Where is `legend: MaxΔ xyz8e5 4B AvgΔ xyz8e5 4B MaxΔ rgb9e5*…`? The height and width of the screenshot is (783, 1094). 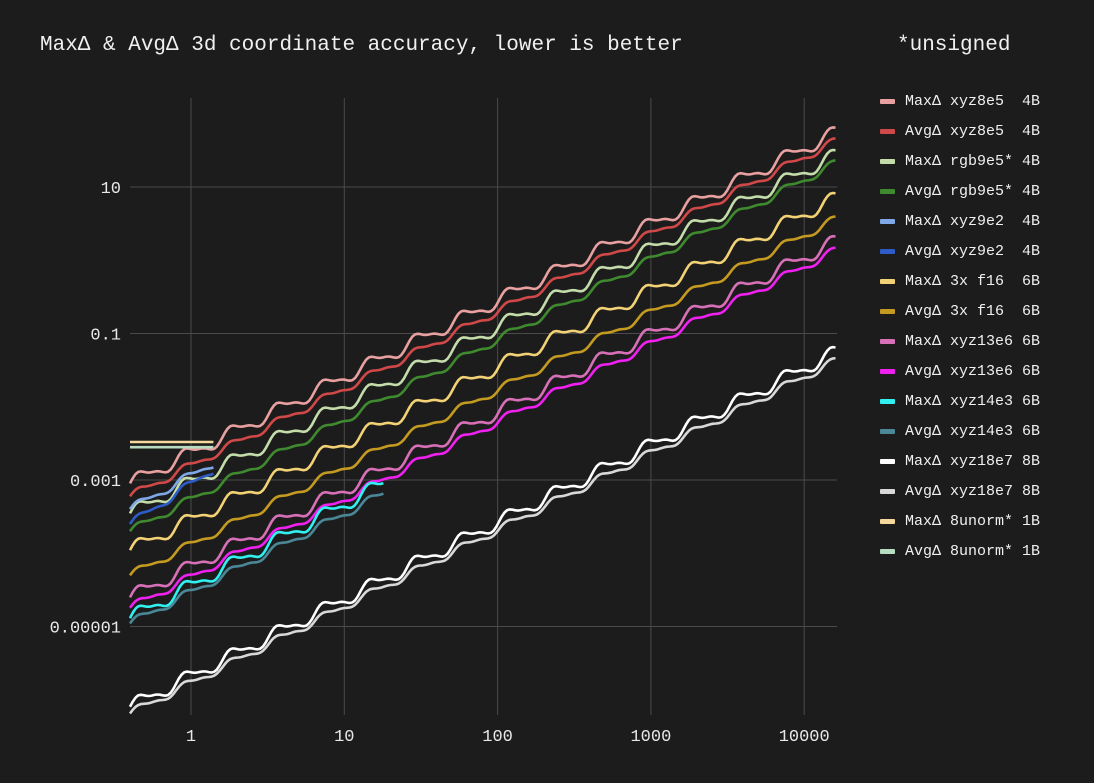
legend: MaxΔ xyz8e5 4B AvgΔ xyz8e5 4B MaxΔ rgb9e5*… is located at coordinates (960, 326).